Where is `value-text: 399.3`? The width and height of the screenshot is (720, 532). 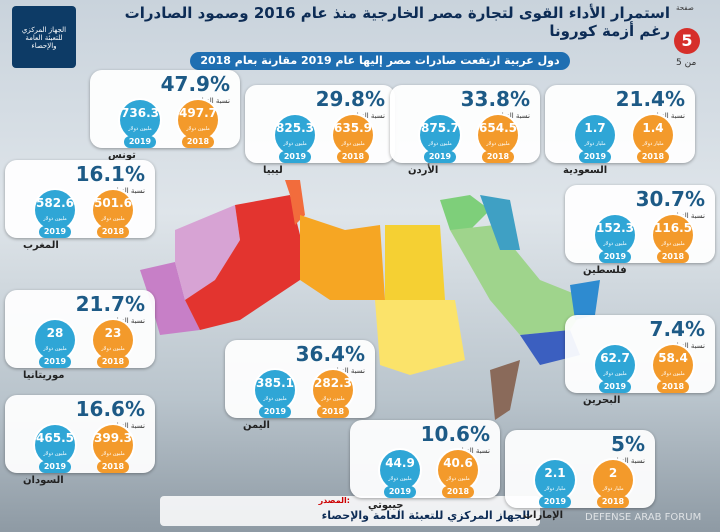
value-text: 399.3 is located at coordinates (113, 438).